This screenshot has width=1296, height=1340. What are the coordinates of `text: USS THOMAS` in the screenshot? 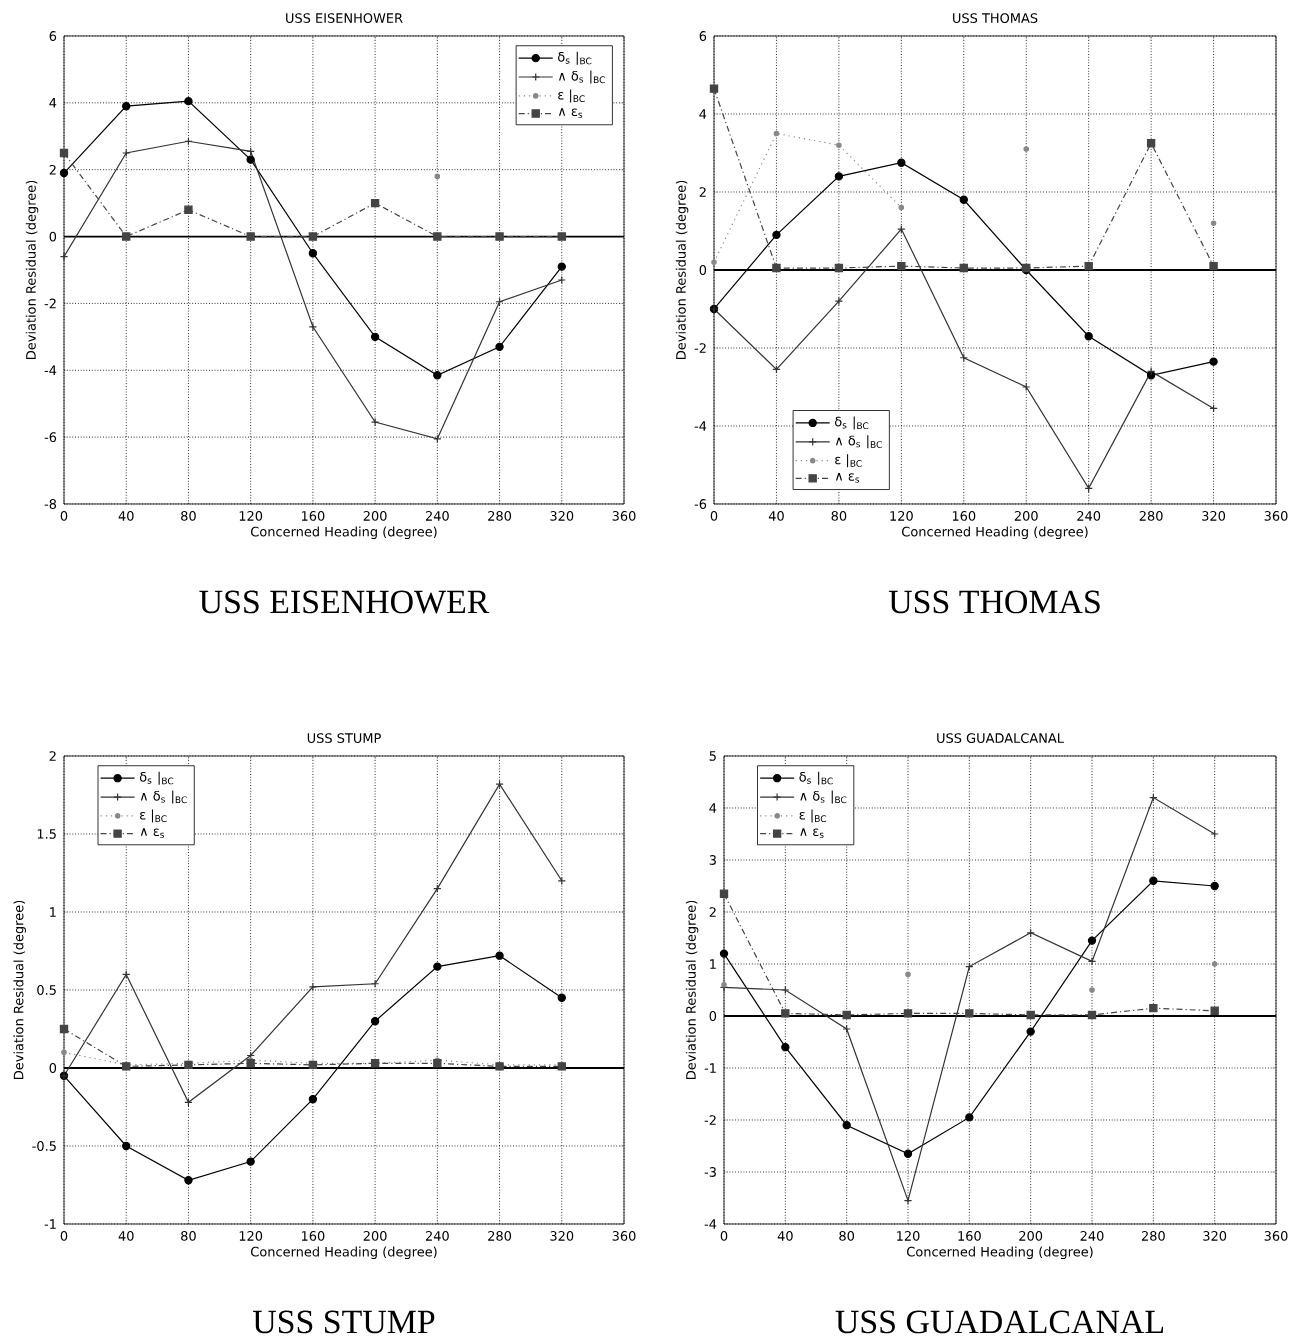 It's located at (995, 602).